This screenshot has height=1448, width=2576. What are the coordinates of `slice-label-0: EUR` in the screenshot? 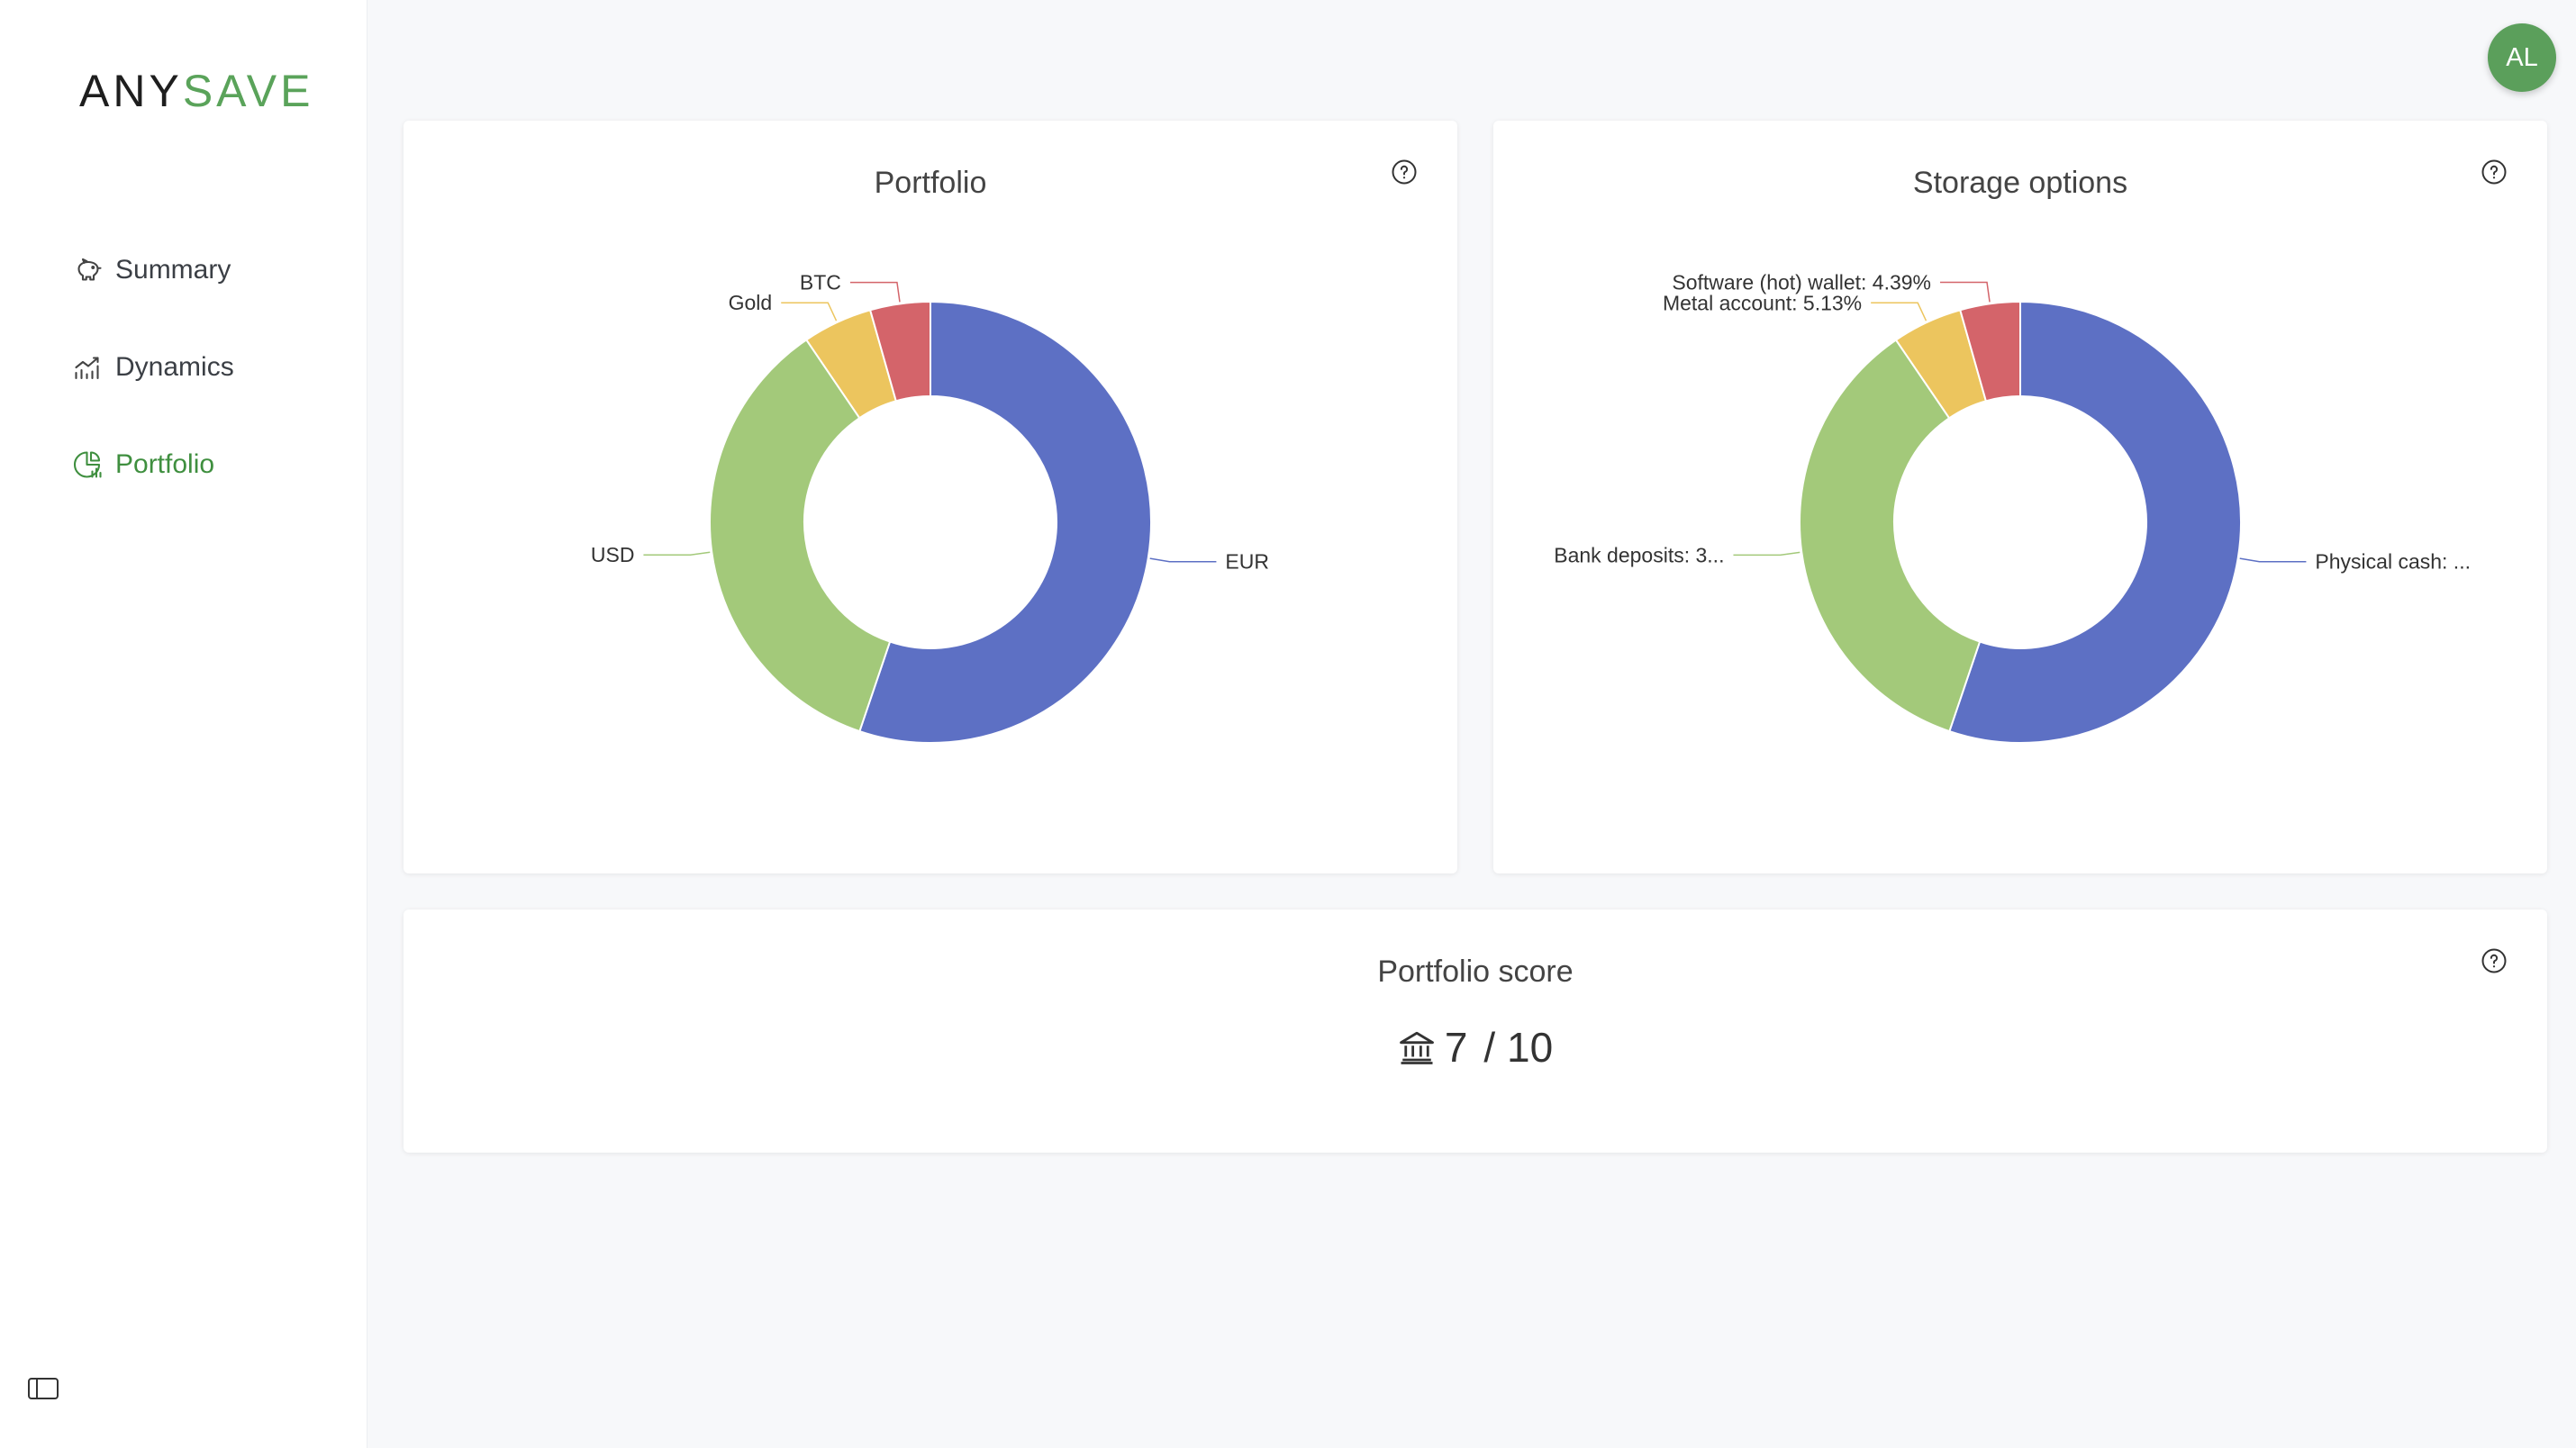 It's located at (1247, 562).